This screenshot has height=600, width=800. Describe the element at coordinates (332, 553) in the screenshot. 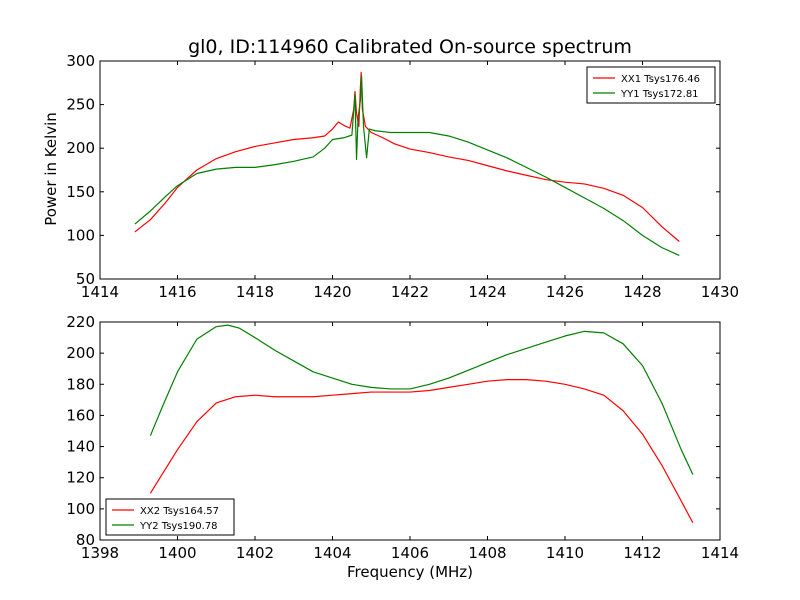

I see `x-tick-label: 1404` at that location.